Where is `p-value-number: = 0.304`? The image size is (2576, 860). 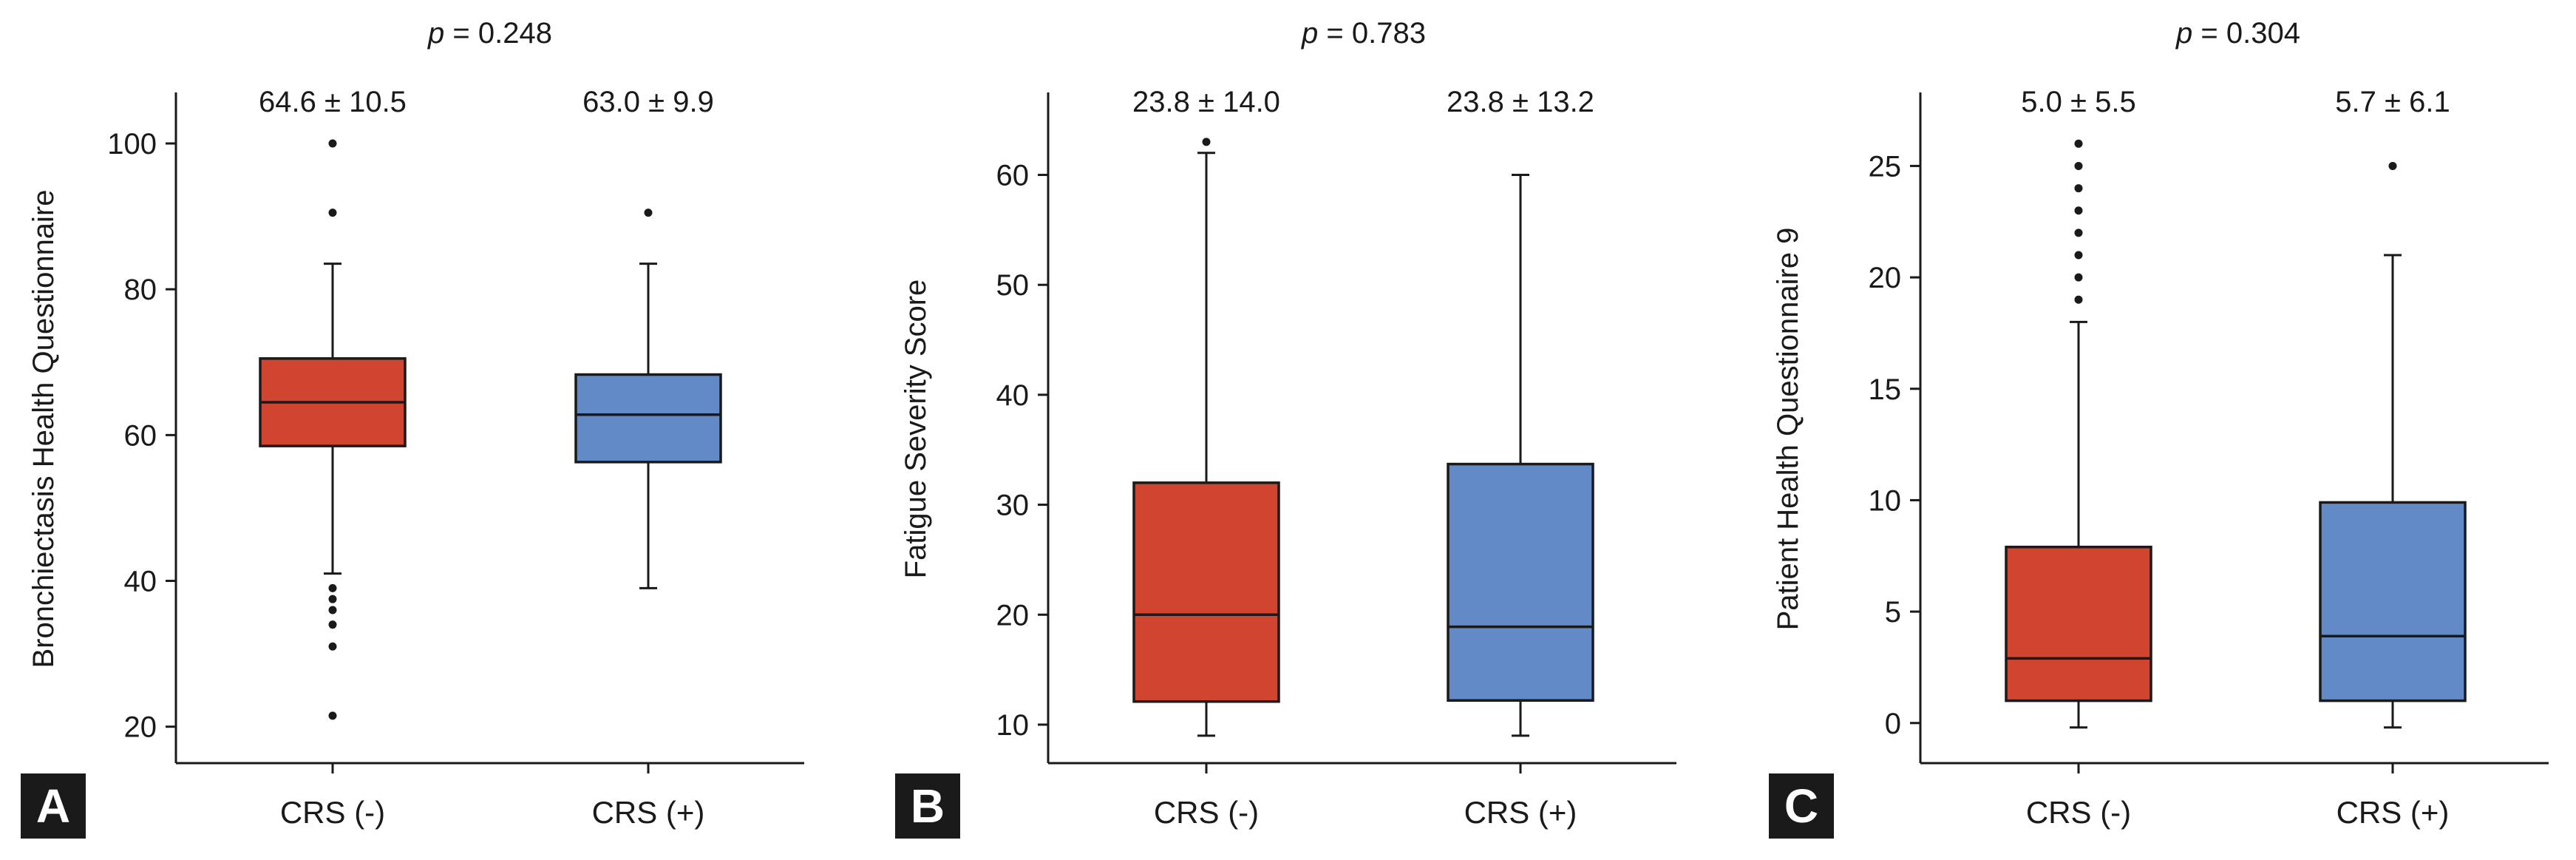 p-value-number: = 0.304 is located at coordinates (2246, 33).